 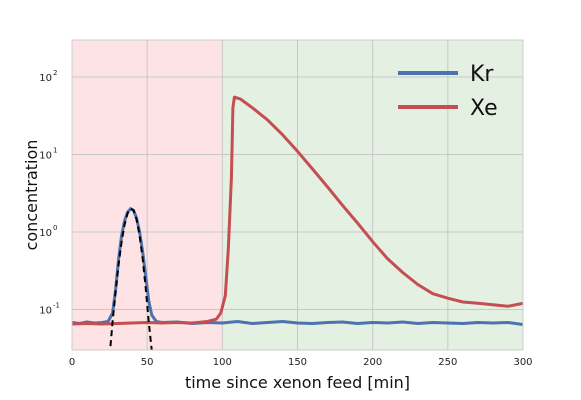 What do you see at coordinates (448, 91) in the screenshot?
I see `legend: Kr Xe` at bounding box center [448, 91].